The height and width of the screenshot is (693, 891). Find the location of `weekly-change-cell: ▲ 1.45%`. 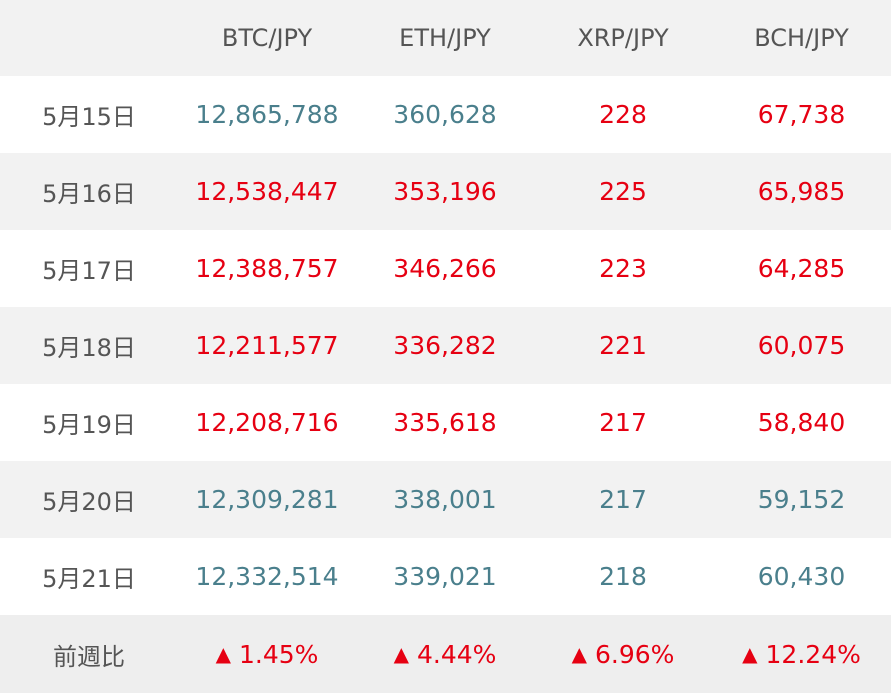

weekly-change-cell: ▲ 1.45% is located at coordinates (267, 654).